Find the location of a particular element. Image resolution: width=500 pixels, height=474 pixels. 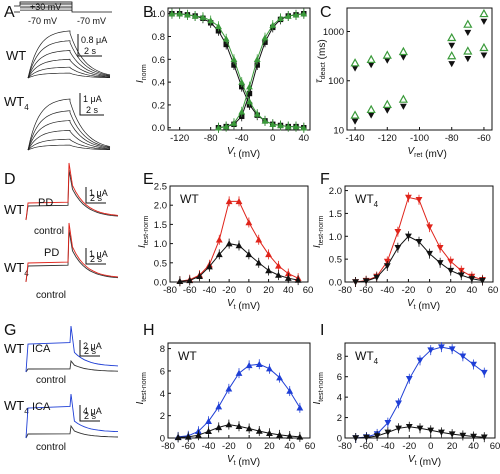

plot-frame-b is located at coordinates (239, 69).